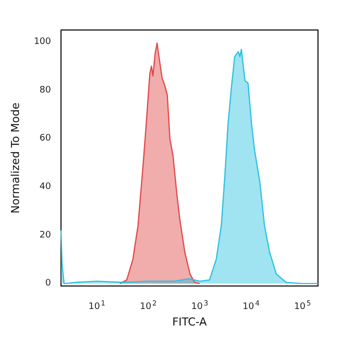 The width and height of the screenshot is (342, 339). I want to click on y-tick-label: 40, so click(46, 187).